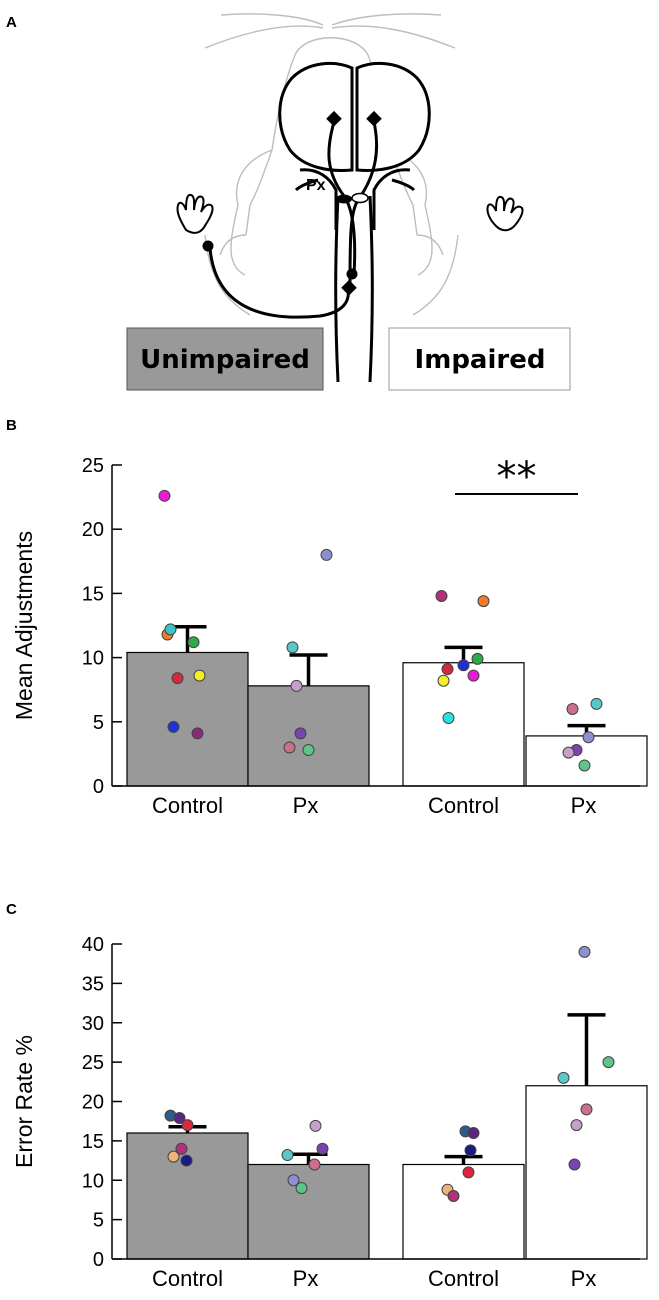 Image resolution: width=659 pixels, height=1300 pixels. I want to click on panel-c-letter: C, so click(11, 909).